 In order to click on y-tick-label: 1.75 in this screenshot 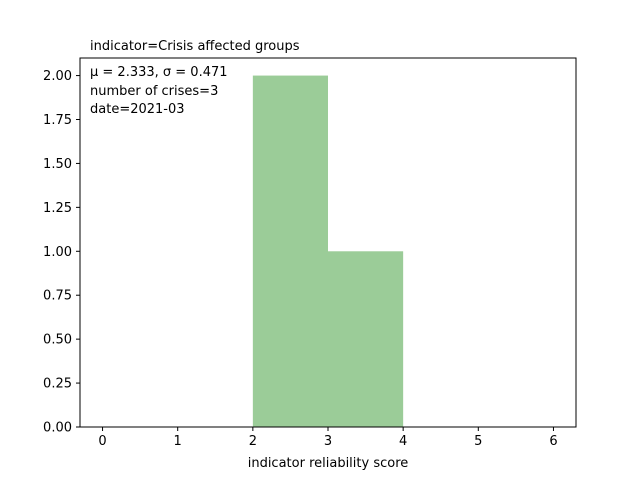, I will do `click(57, 120)`.